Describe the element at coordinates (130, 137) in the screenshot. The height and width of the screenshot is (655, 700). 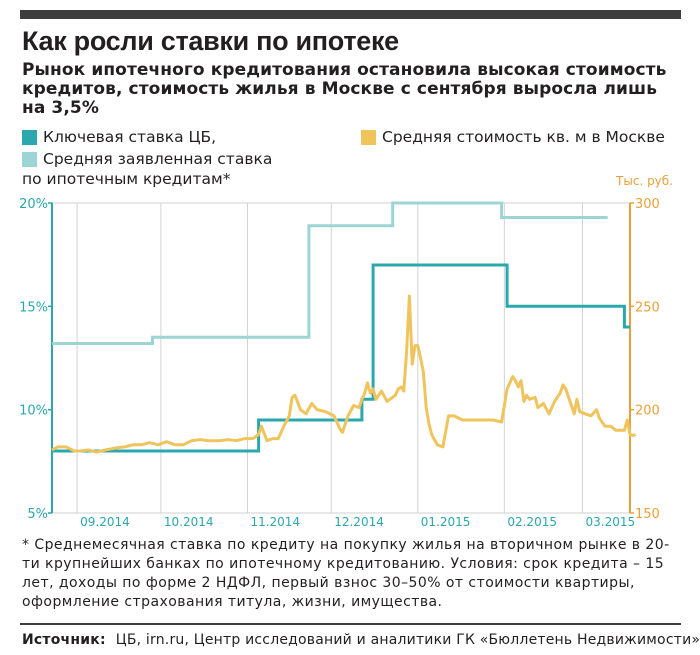
I see `legend-label-key-rate: Ключевая ставка ЦБ,` at that location.